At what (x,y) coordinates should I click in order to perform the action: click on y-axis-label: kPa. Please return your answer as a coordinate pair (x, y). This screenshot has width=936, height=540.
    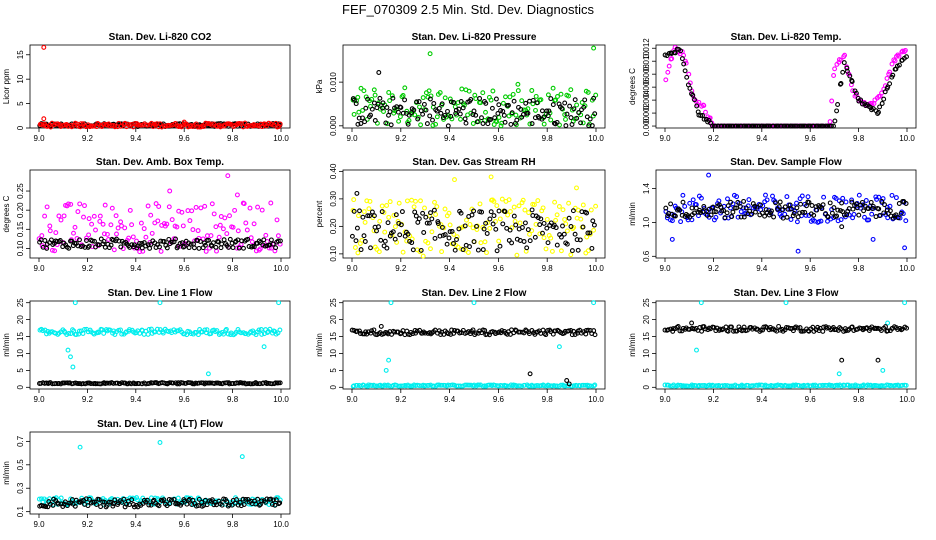
    Looking at the image, I should click on (319, 86).